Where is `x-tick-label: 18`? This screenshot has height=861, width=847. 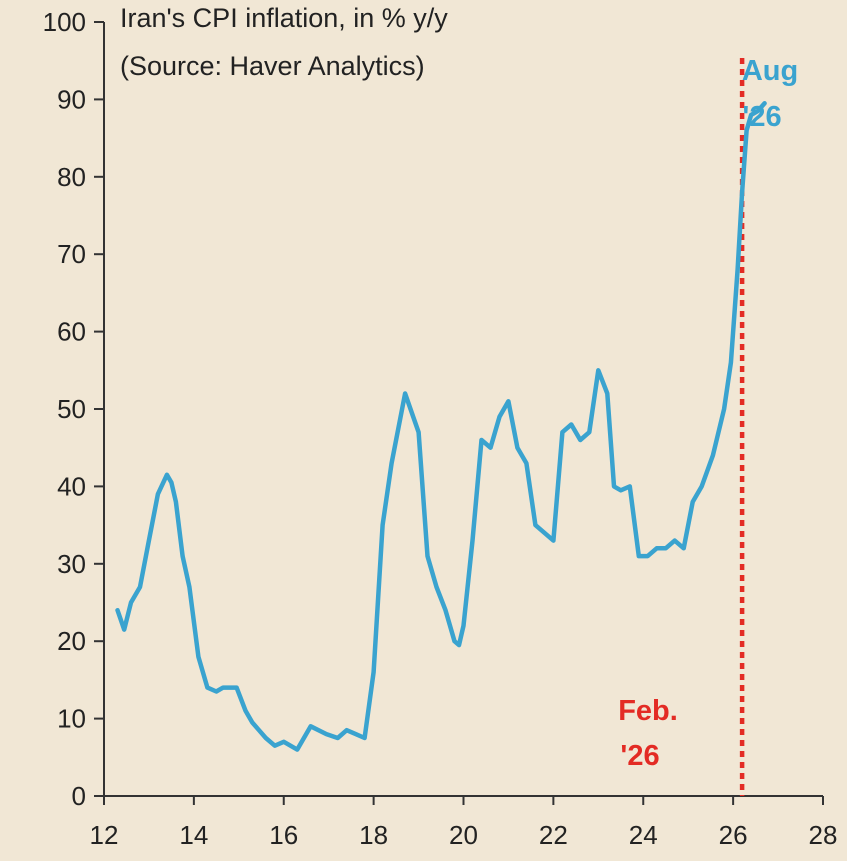 x-tick-label: 18 is located at coordinates (373, 835).